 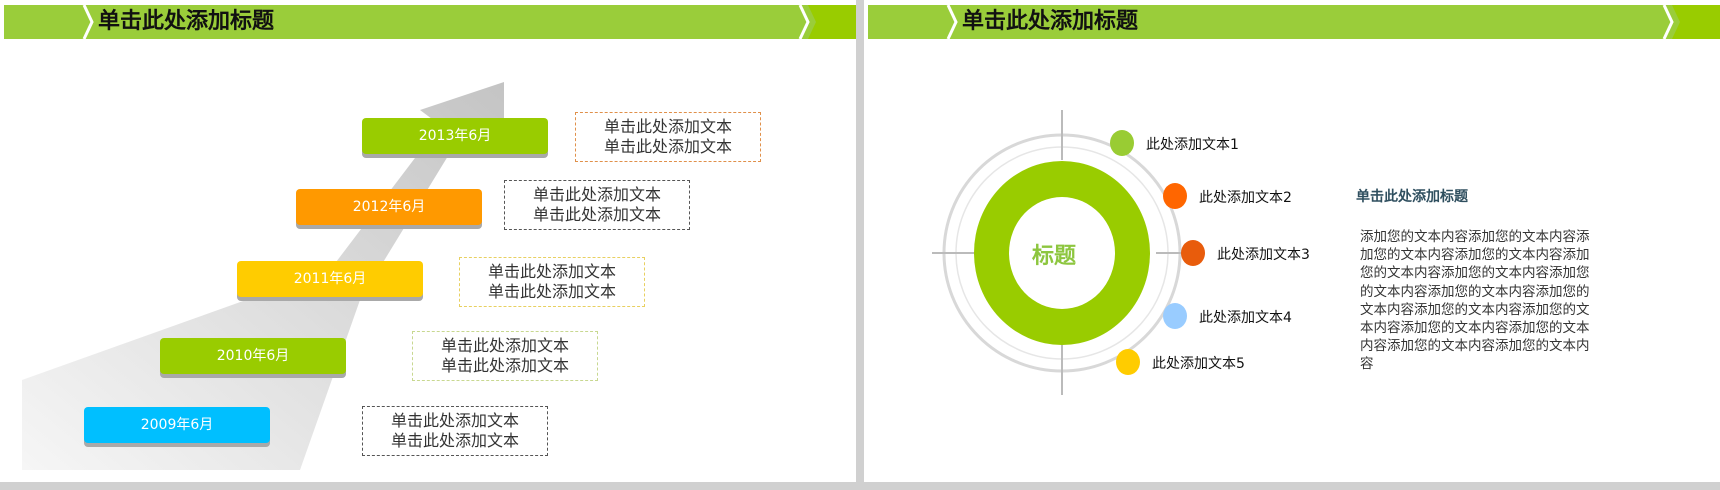 I want to click on item-label: 此处添加文本1, so click(x=1192, y=145).